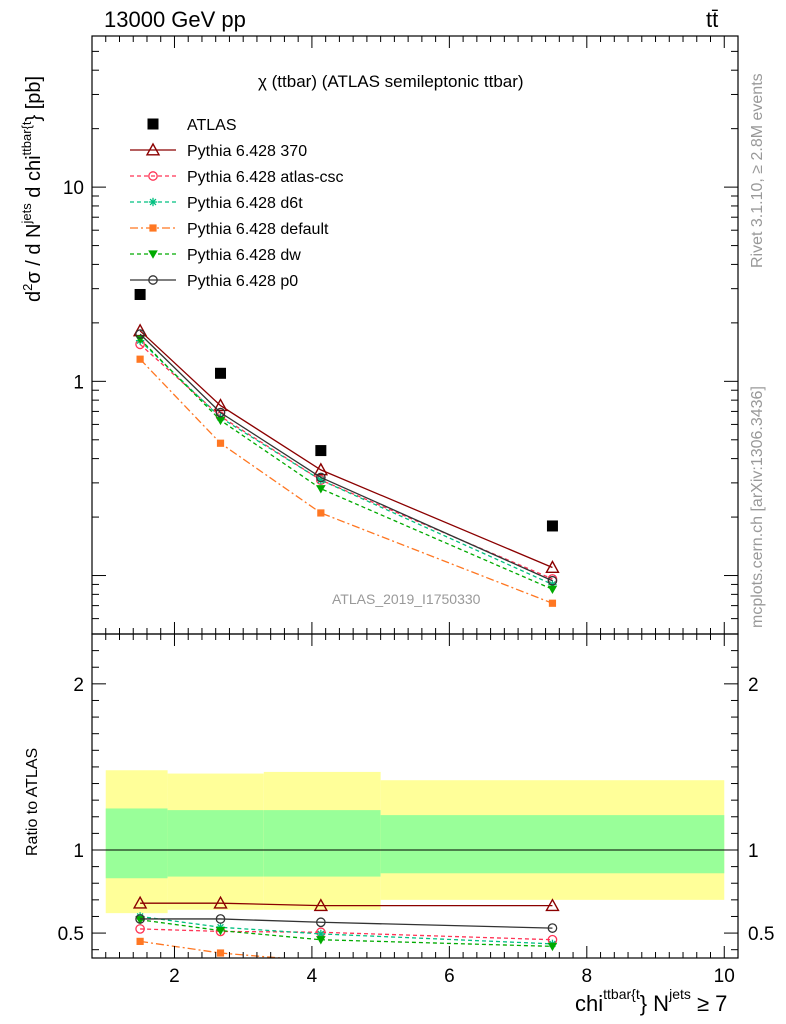 This screenshot has width=786, height=1024. I want to click on x-tick-label: 10, so click(724, 976).